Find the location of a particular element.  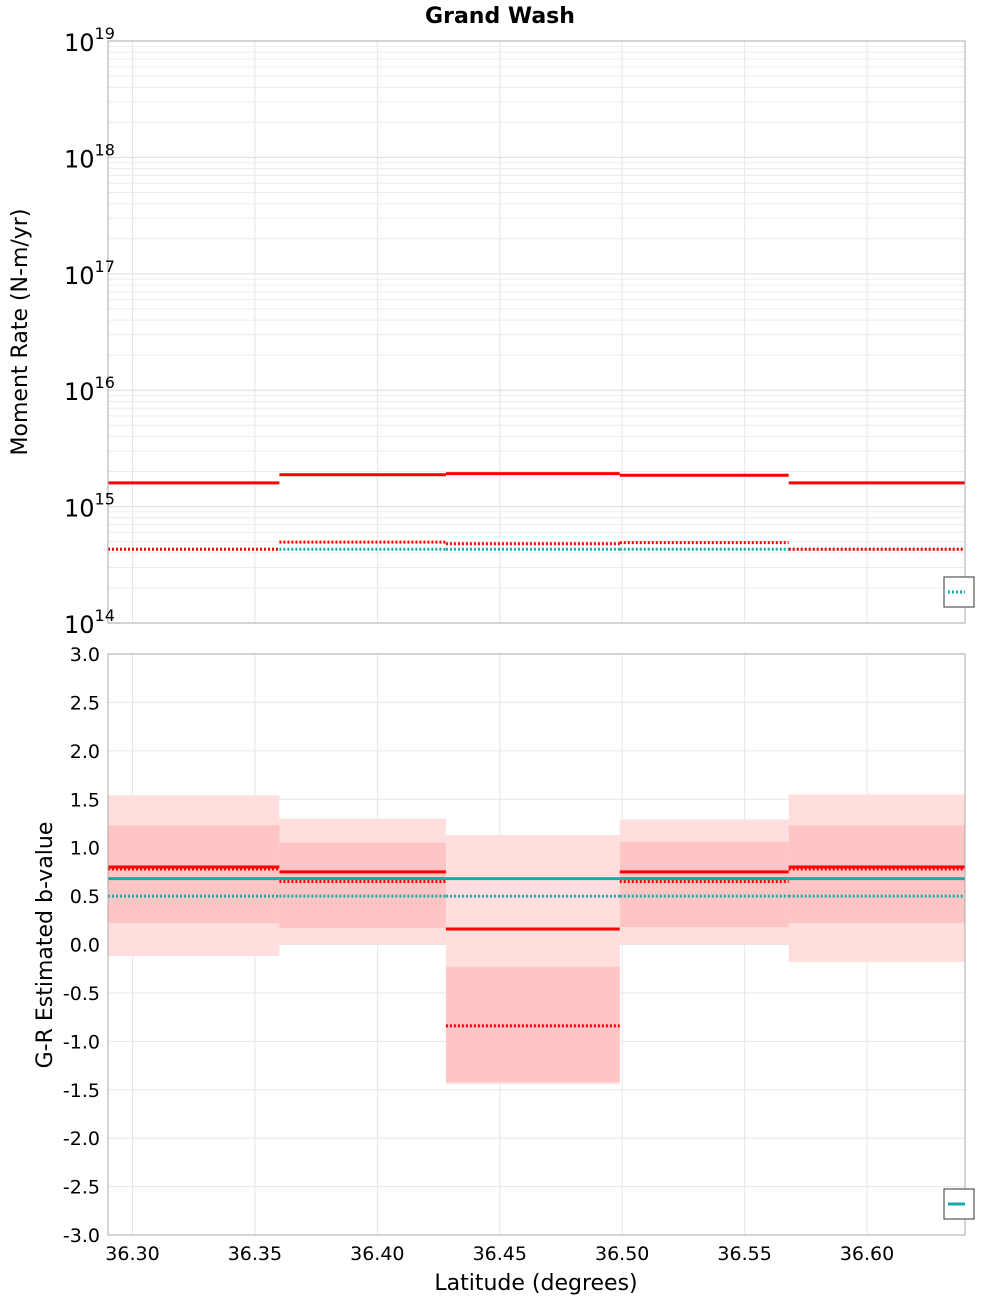

xtick-label-36.45: 36.45 is located at coordinates (500, 1254).